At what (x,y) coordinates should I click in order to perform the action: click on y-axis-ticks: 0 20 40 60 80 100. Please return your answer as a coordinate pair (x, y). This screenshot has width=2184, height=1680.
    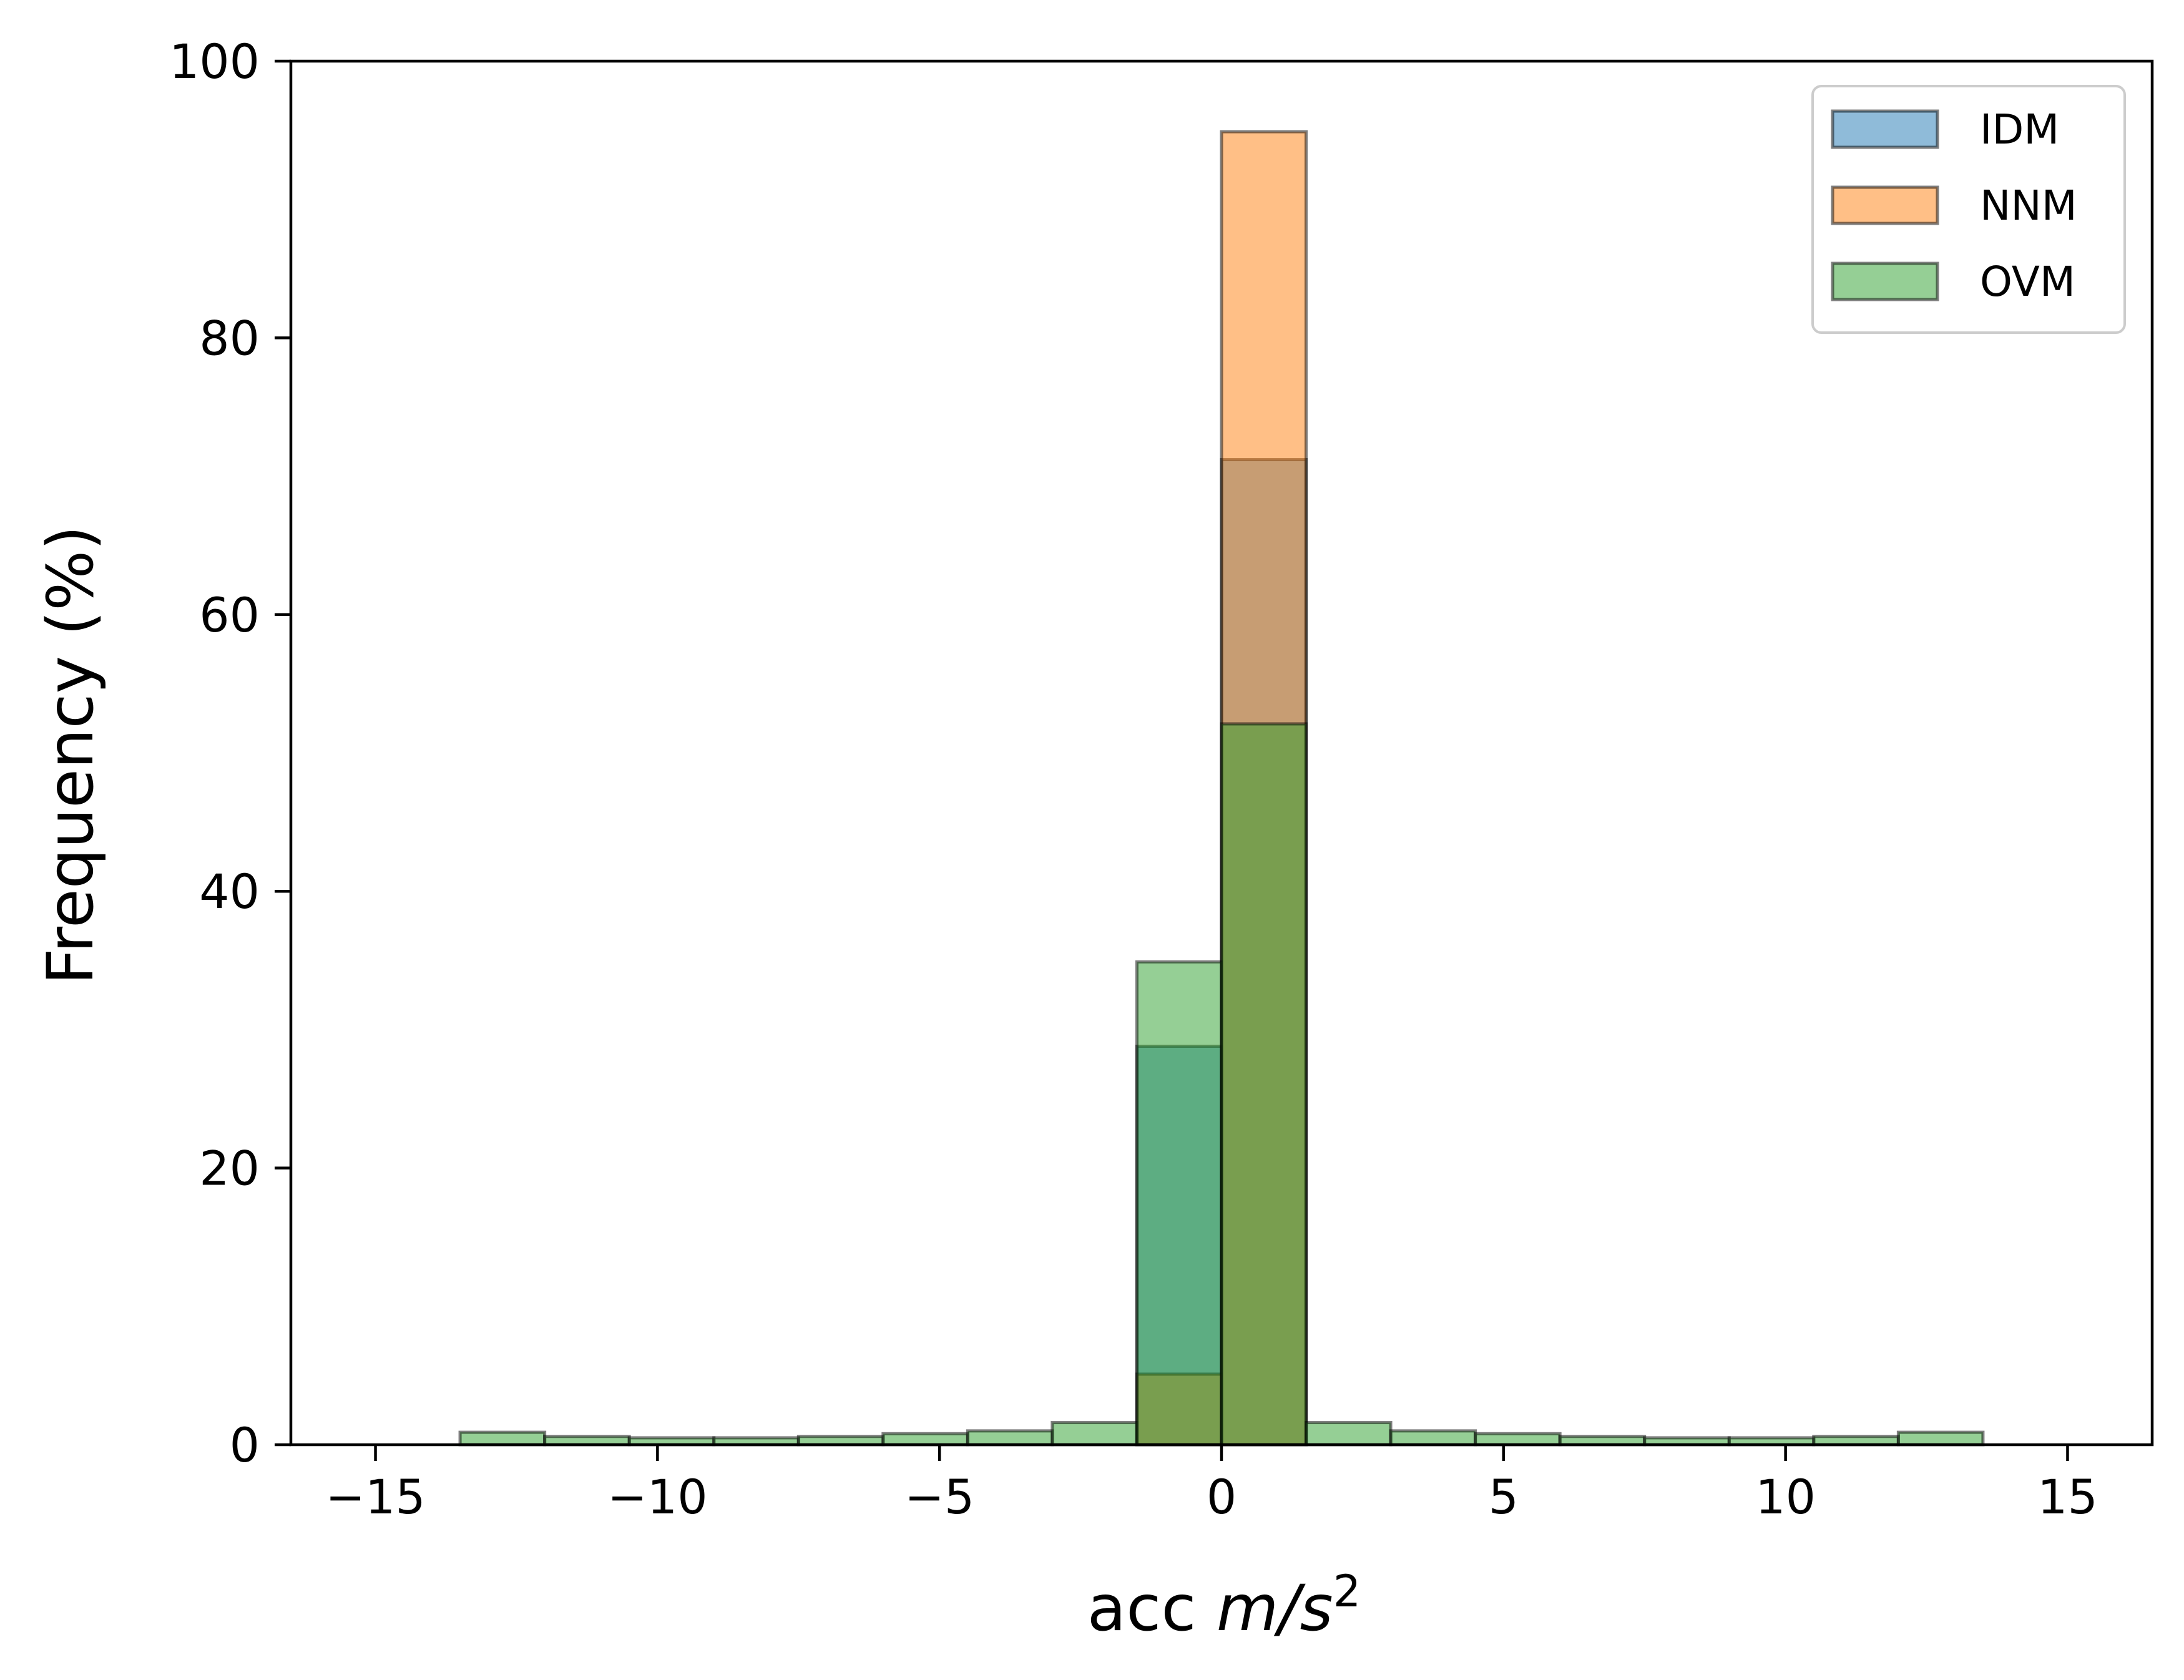
    Looking at the image, I should click on (230, 753).